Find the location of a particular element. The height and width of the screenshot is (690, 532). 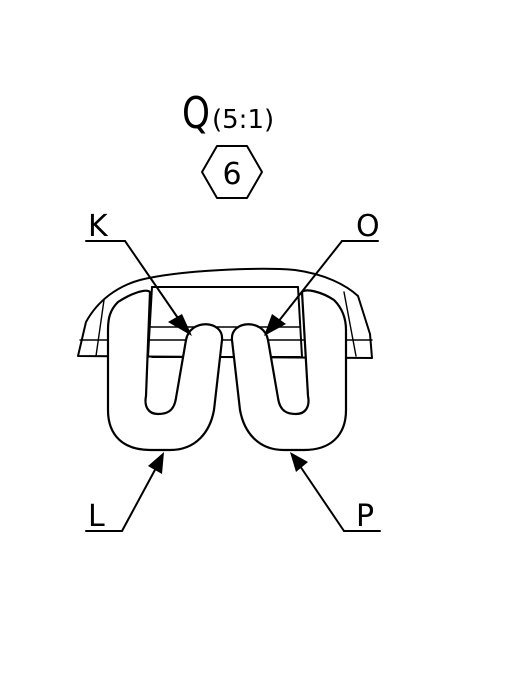

callout-label-p: P is located at coordinates (365, 516).